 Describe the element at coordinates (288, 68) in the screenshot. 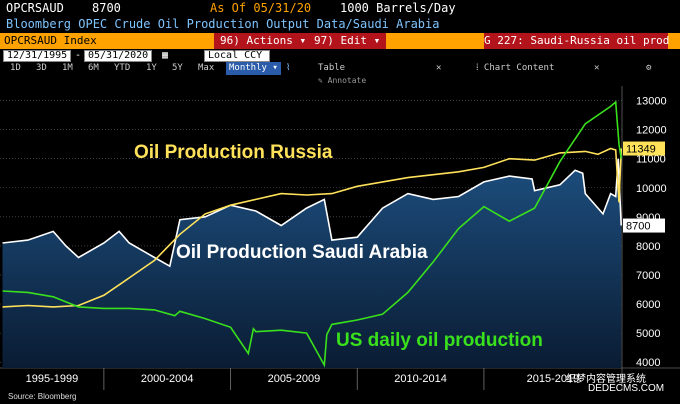

I see `line-chart-icon: ⌇` at that location.